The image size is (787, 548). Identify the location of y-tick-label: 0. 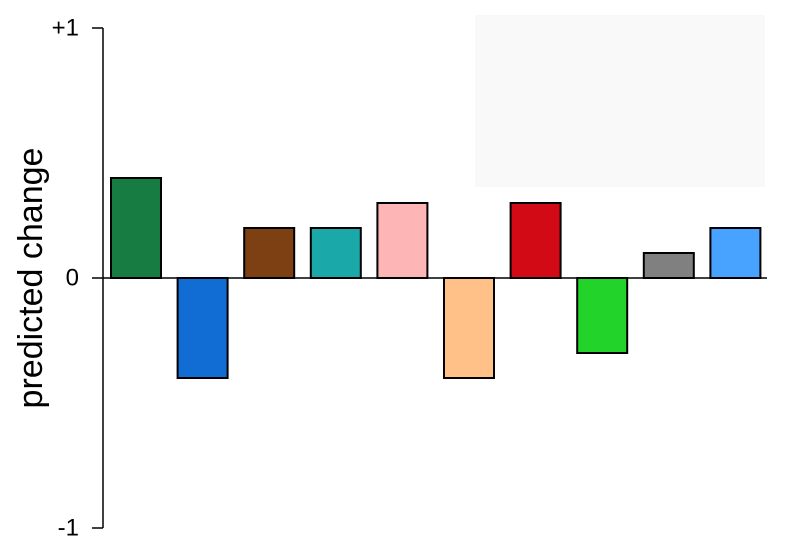
(72, 278).